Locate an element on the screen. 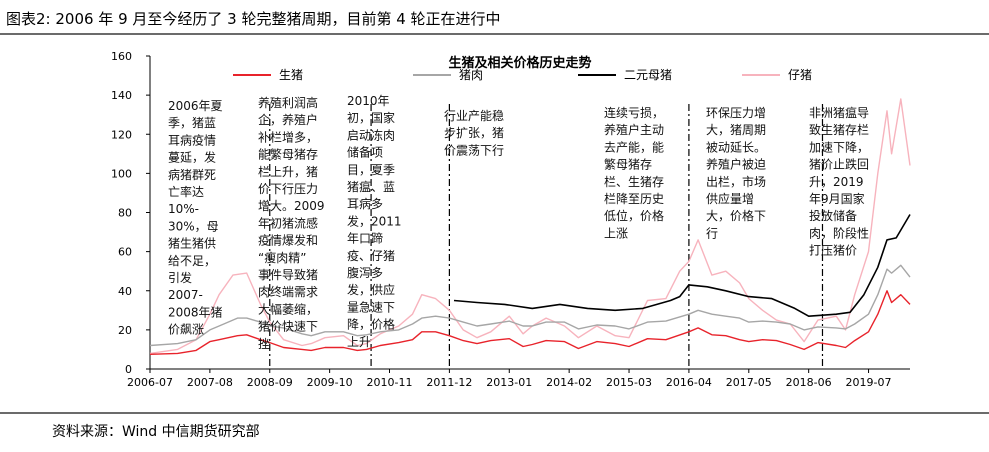 The width and height of the screenshot is (989, 452). legend-label: 二元母猪 is located at coordinates (648, 75).